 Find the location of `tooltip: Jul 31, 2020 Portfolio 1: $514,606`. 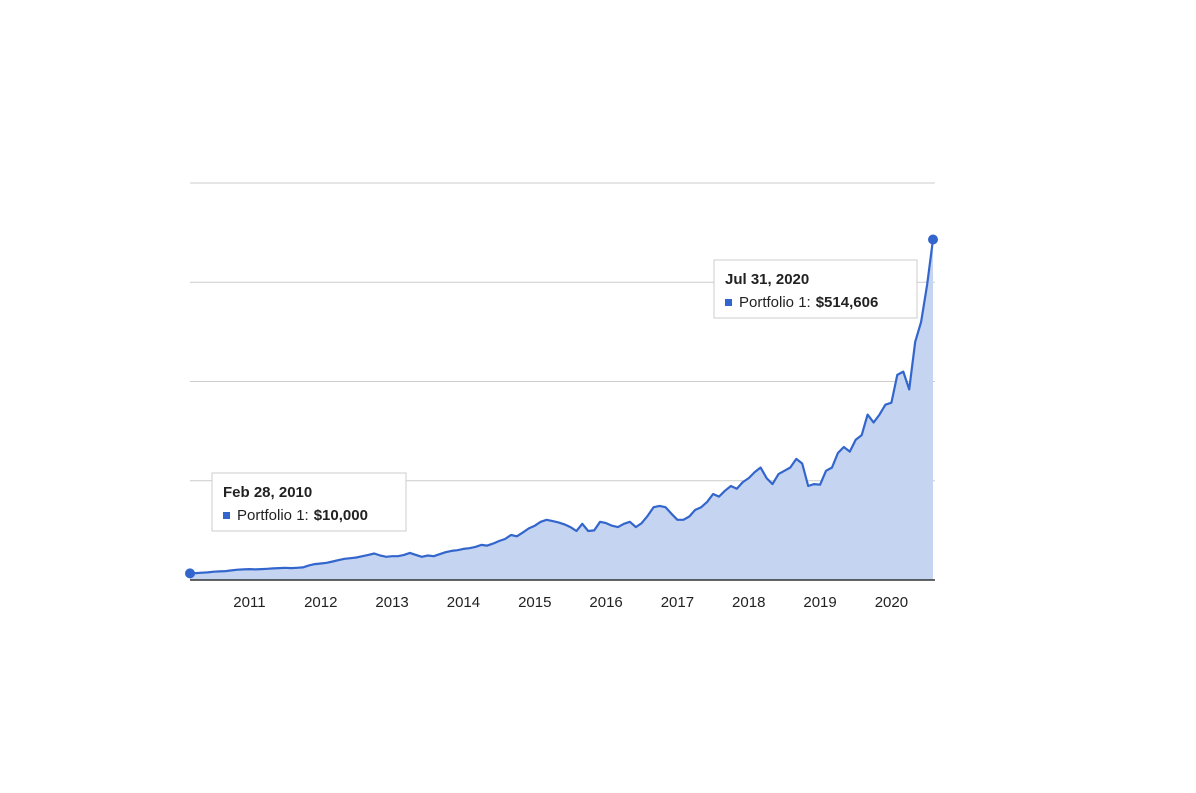

tooltip: Jul 31, 2020 Portfolio 1: $514,606 is located at coordinates (815, 289).